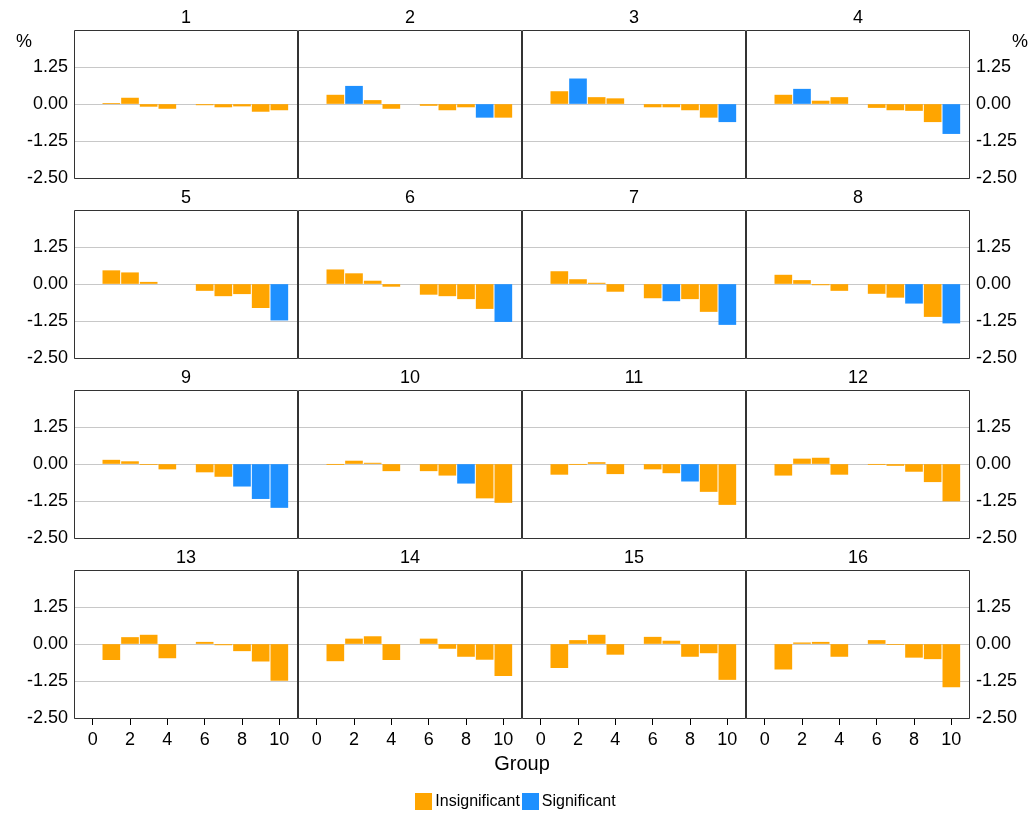  What do you see at coordinates (634, 16) in the screenshot?
I see `chart-title: 3` at bounding box center [634, 16].